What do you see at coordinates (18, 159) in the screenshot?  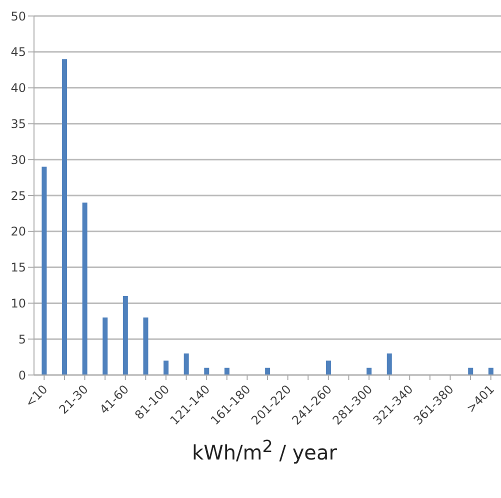 I see `y-tick-label: 30` at bounding box center [18, 159].